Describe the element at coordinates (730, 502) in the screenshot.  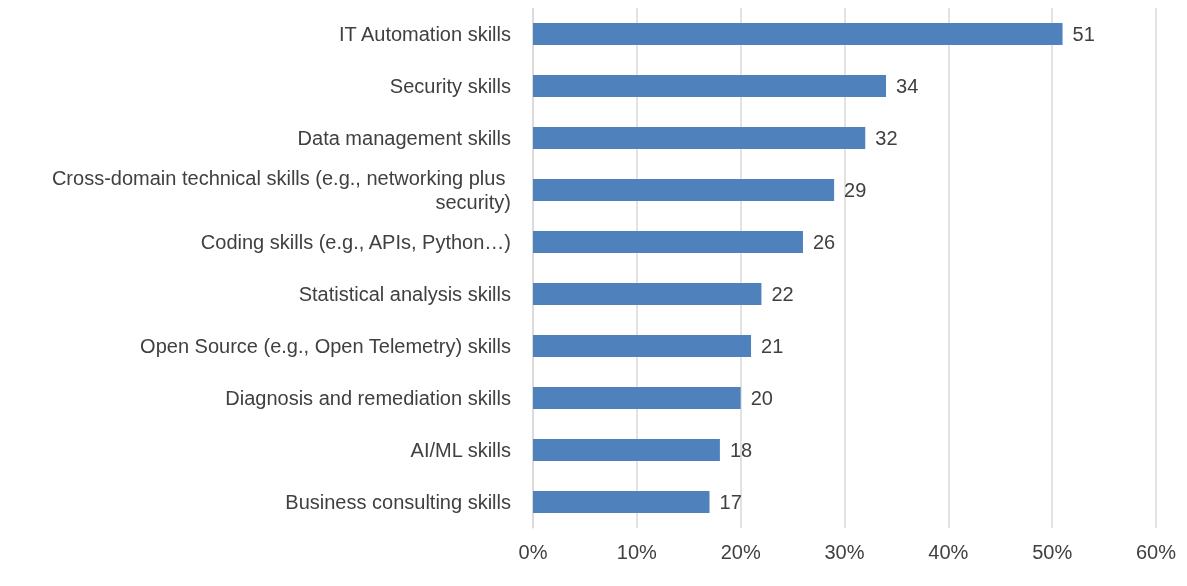
I see `data-label: 17` at that location.